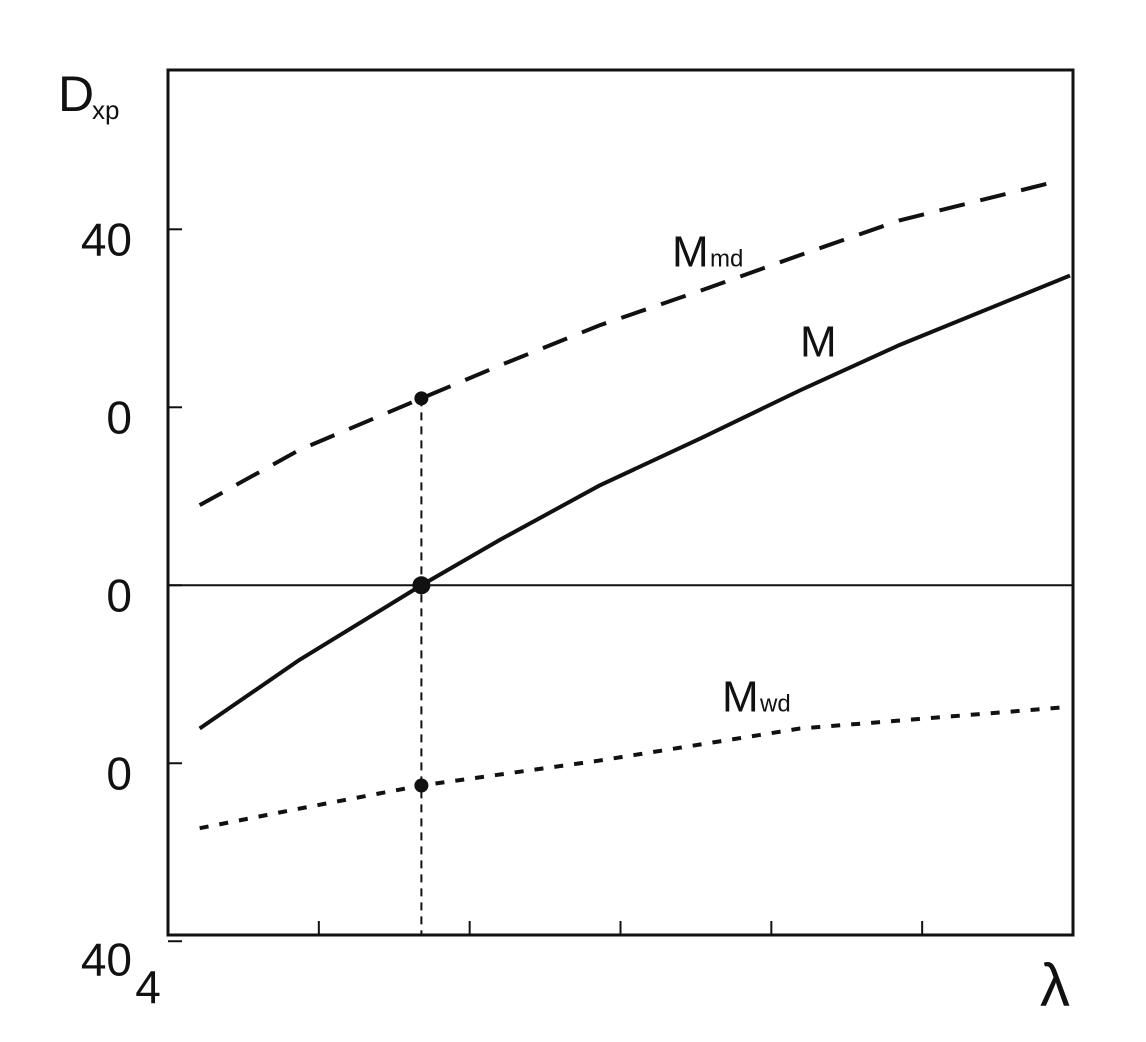 The height and width of the screenshot is (1042, 1146). What do you see at coordinates (775, 703) in the screenshot?
I see `series-label-sub: wd` at bounding box center [775, 703].